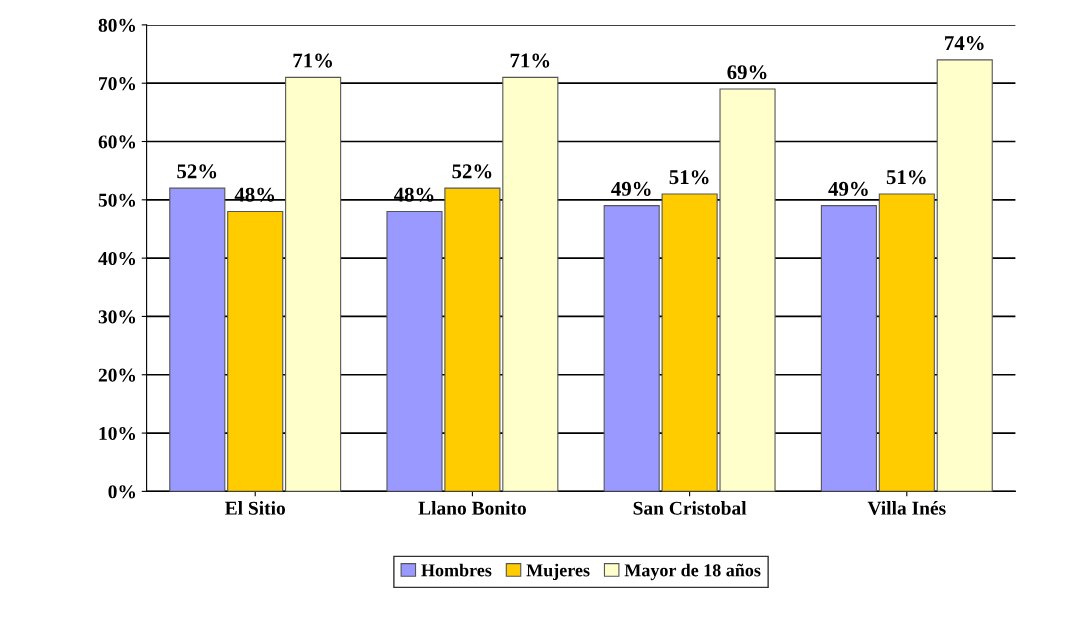 Image resolution: width=1086 pixels, height=622 pixels. I want to click on x-tick-label: El Sitio, so click(255, 508).